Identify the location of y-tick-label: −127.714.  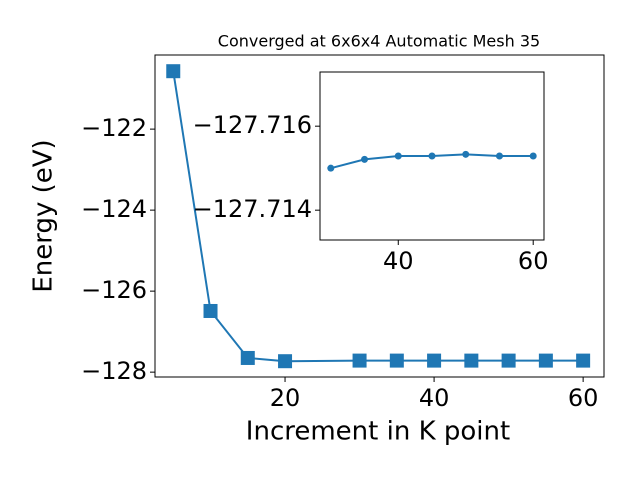
(252, 209).